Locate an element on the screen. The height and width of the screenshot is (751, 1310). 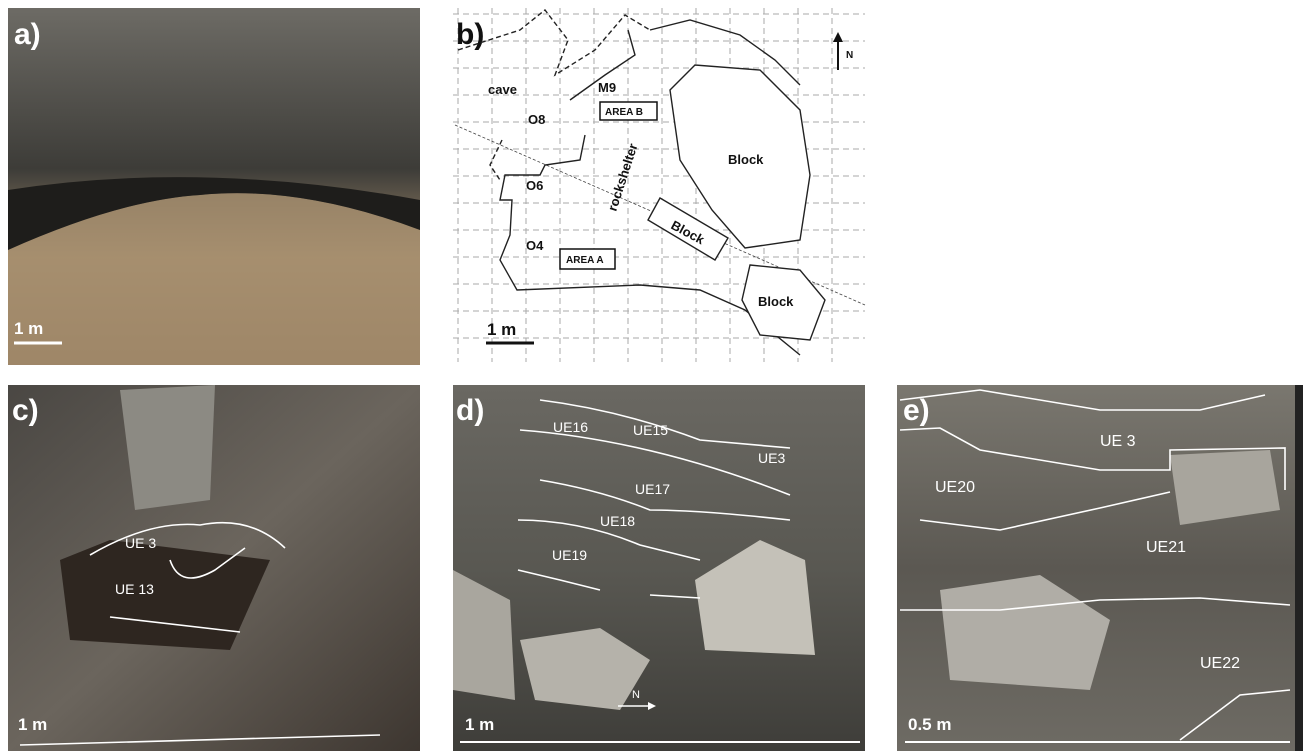
unit-label: UE17 is located at coordinates (652, 489).